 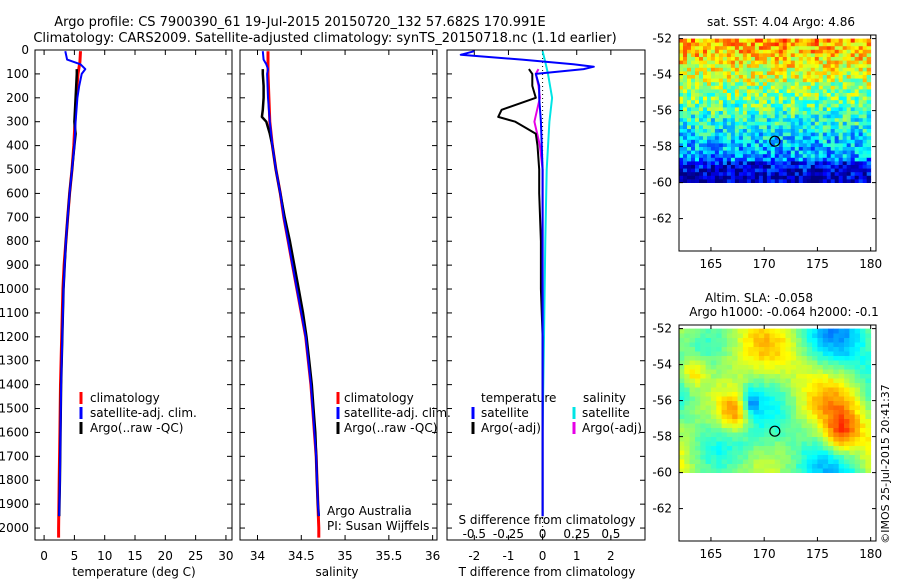 I want to click on sst-map-title: sat. SST: 4.04 Argo: 4.86, so click(x=781, y=22).